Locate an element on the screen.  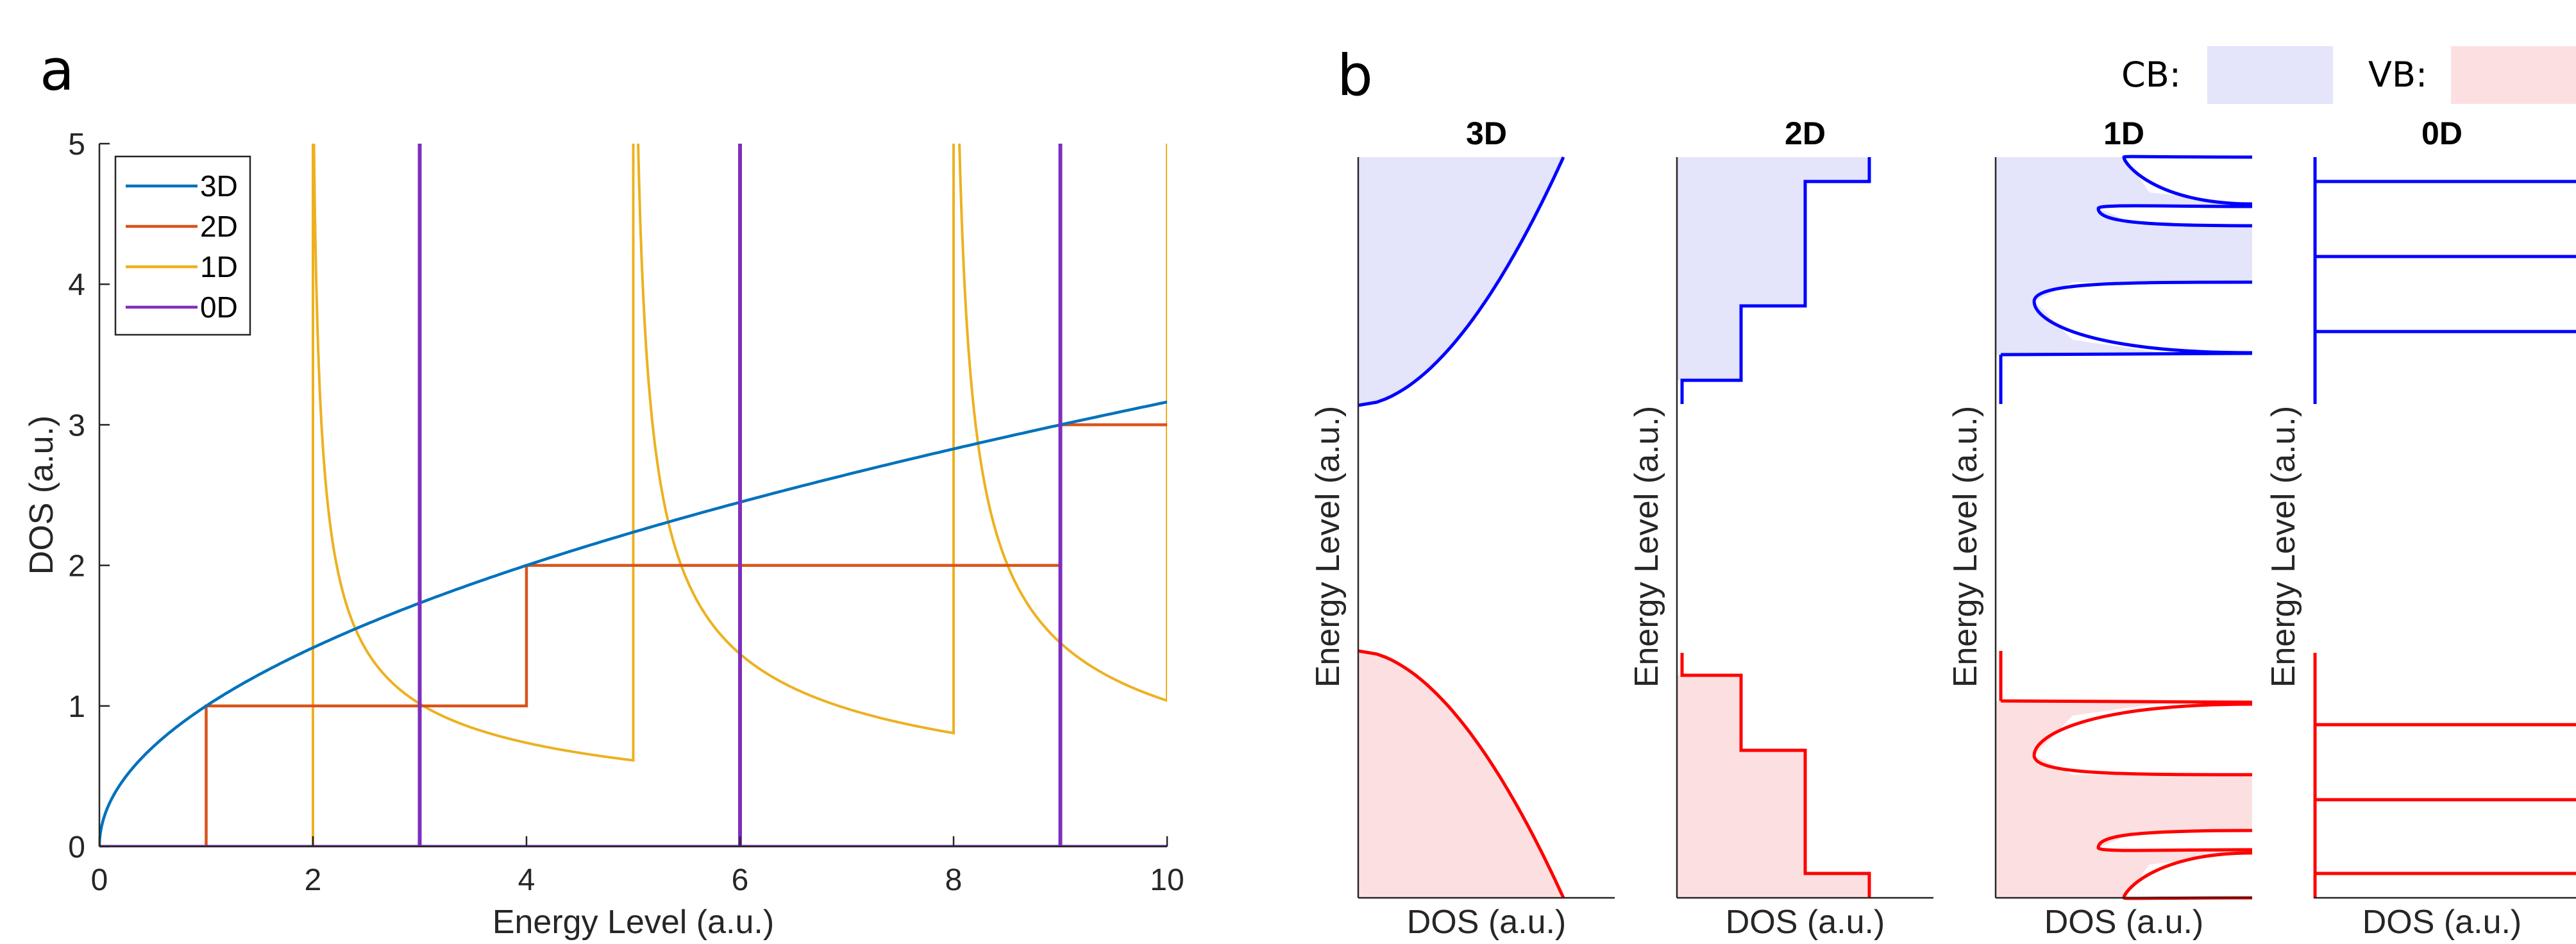
panel-b-subplot-1d: 1D DOS (a.u.) Energy Level (a.u.) is located at coordinates (2100, 528).